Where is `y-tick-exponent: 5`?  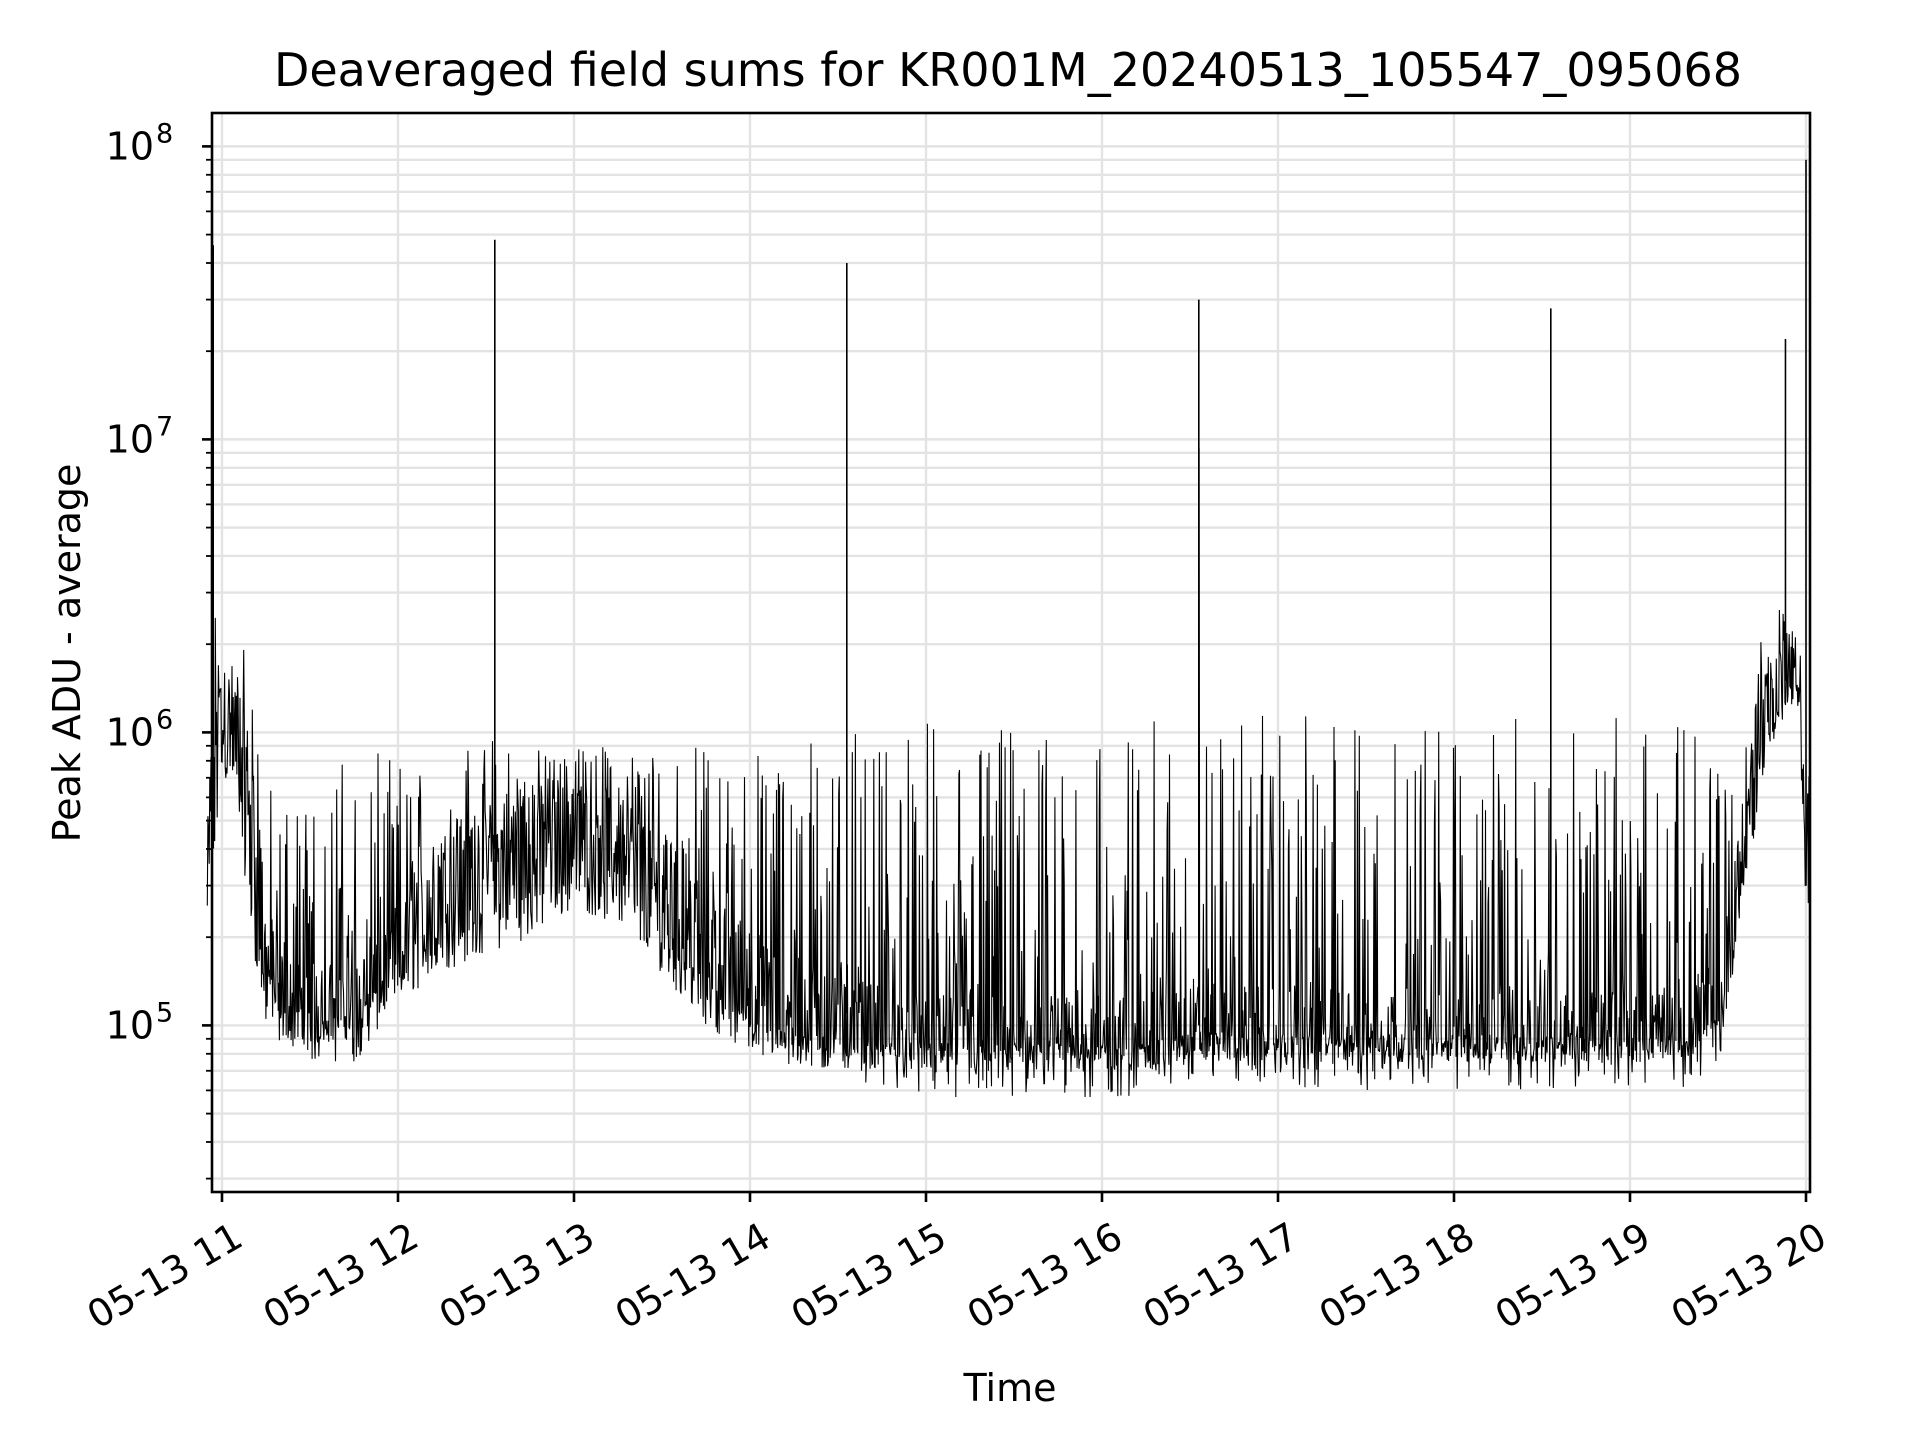 y-tick-exponent: 5 is located at coordinates (164, 1012).